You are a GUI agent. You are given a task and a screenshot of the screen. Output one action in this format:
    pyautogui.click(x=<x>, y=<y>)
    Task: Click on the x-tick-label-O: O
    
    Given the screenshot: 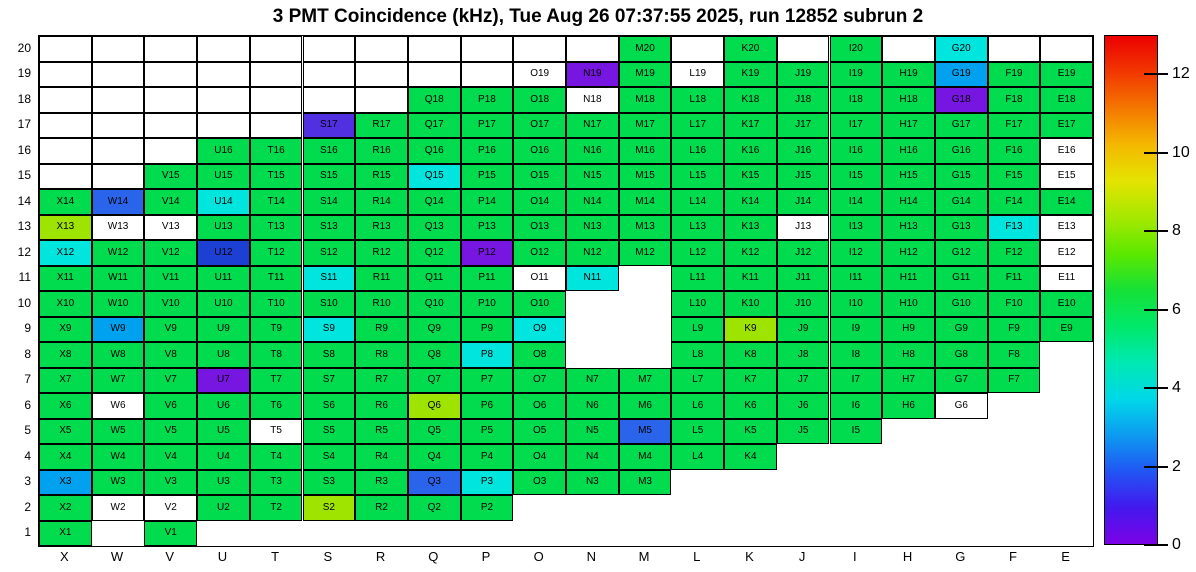 What is the action you would take?
    pyautogui.click(x=538, y=556)
    